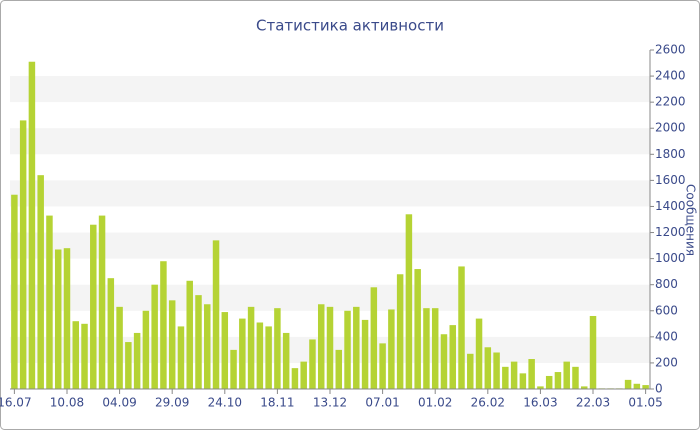  What do you see at coordinates (488, 403) in the screenshot?
I see `x-tick-label: 26.02` at bounding box center [488, 403].